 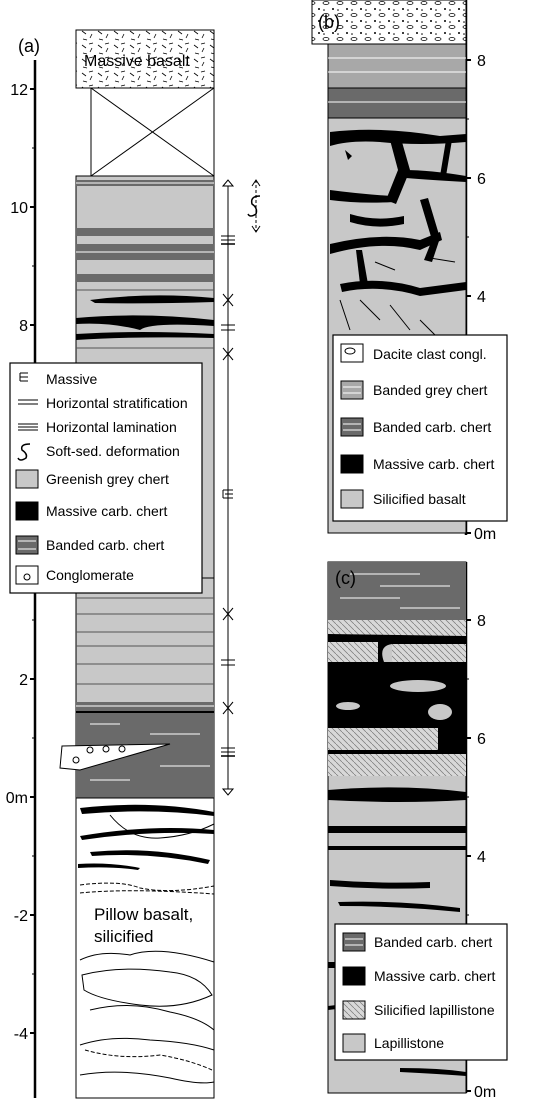 What do you see at coordinates (329, 22) in the screenshot?
I see `panel-b-label: (b)` at bounding box center [329, 22].